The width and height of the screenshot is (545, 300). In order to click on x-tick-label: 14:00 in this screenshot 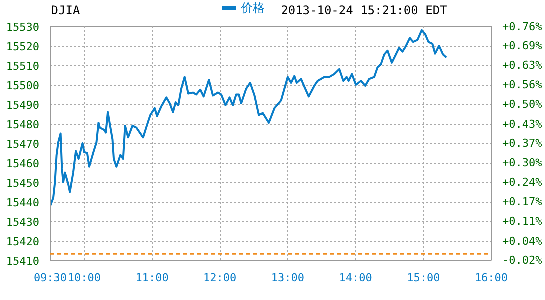, I will do `click(355, 278)`.